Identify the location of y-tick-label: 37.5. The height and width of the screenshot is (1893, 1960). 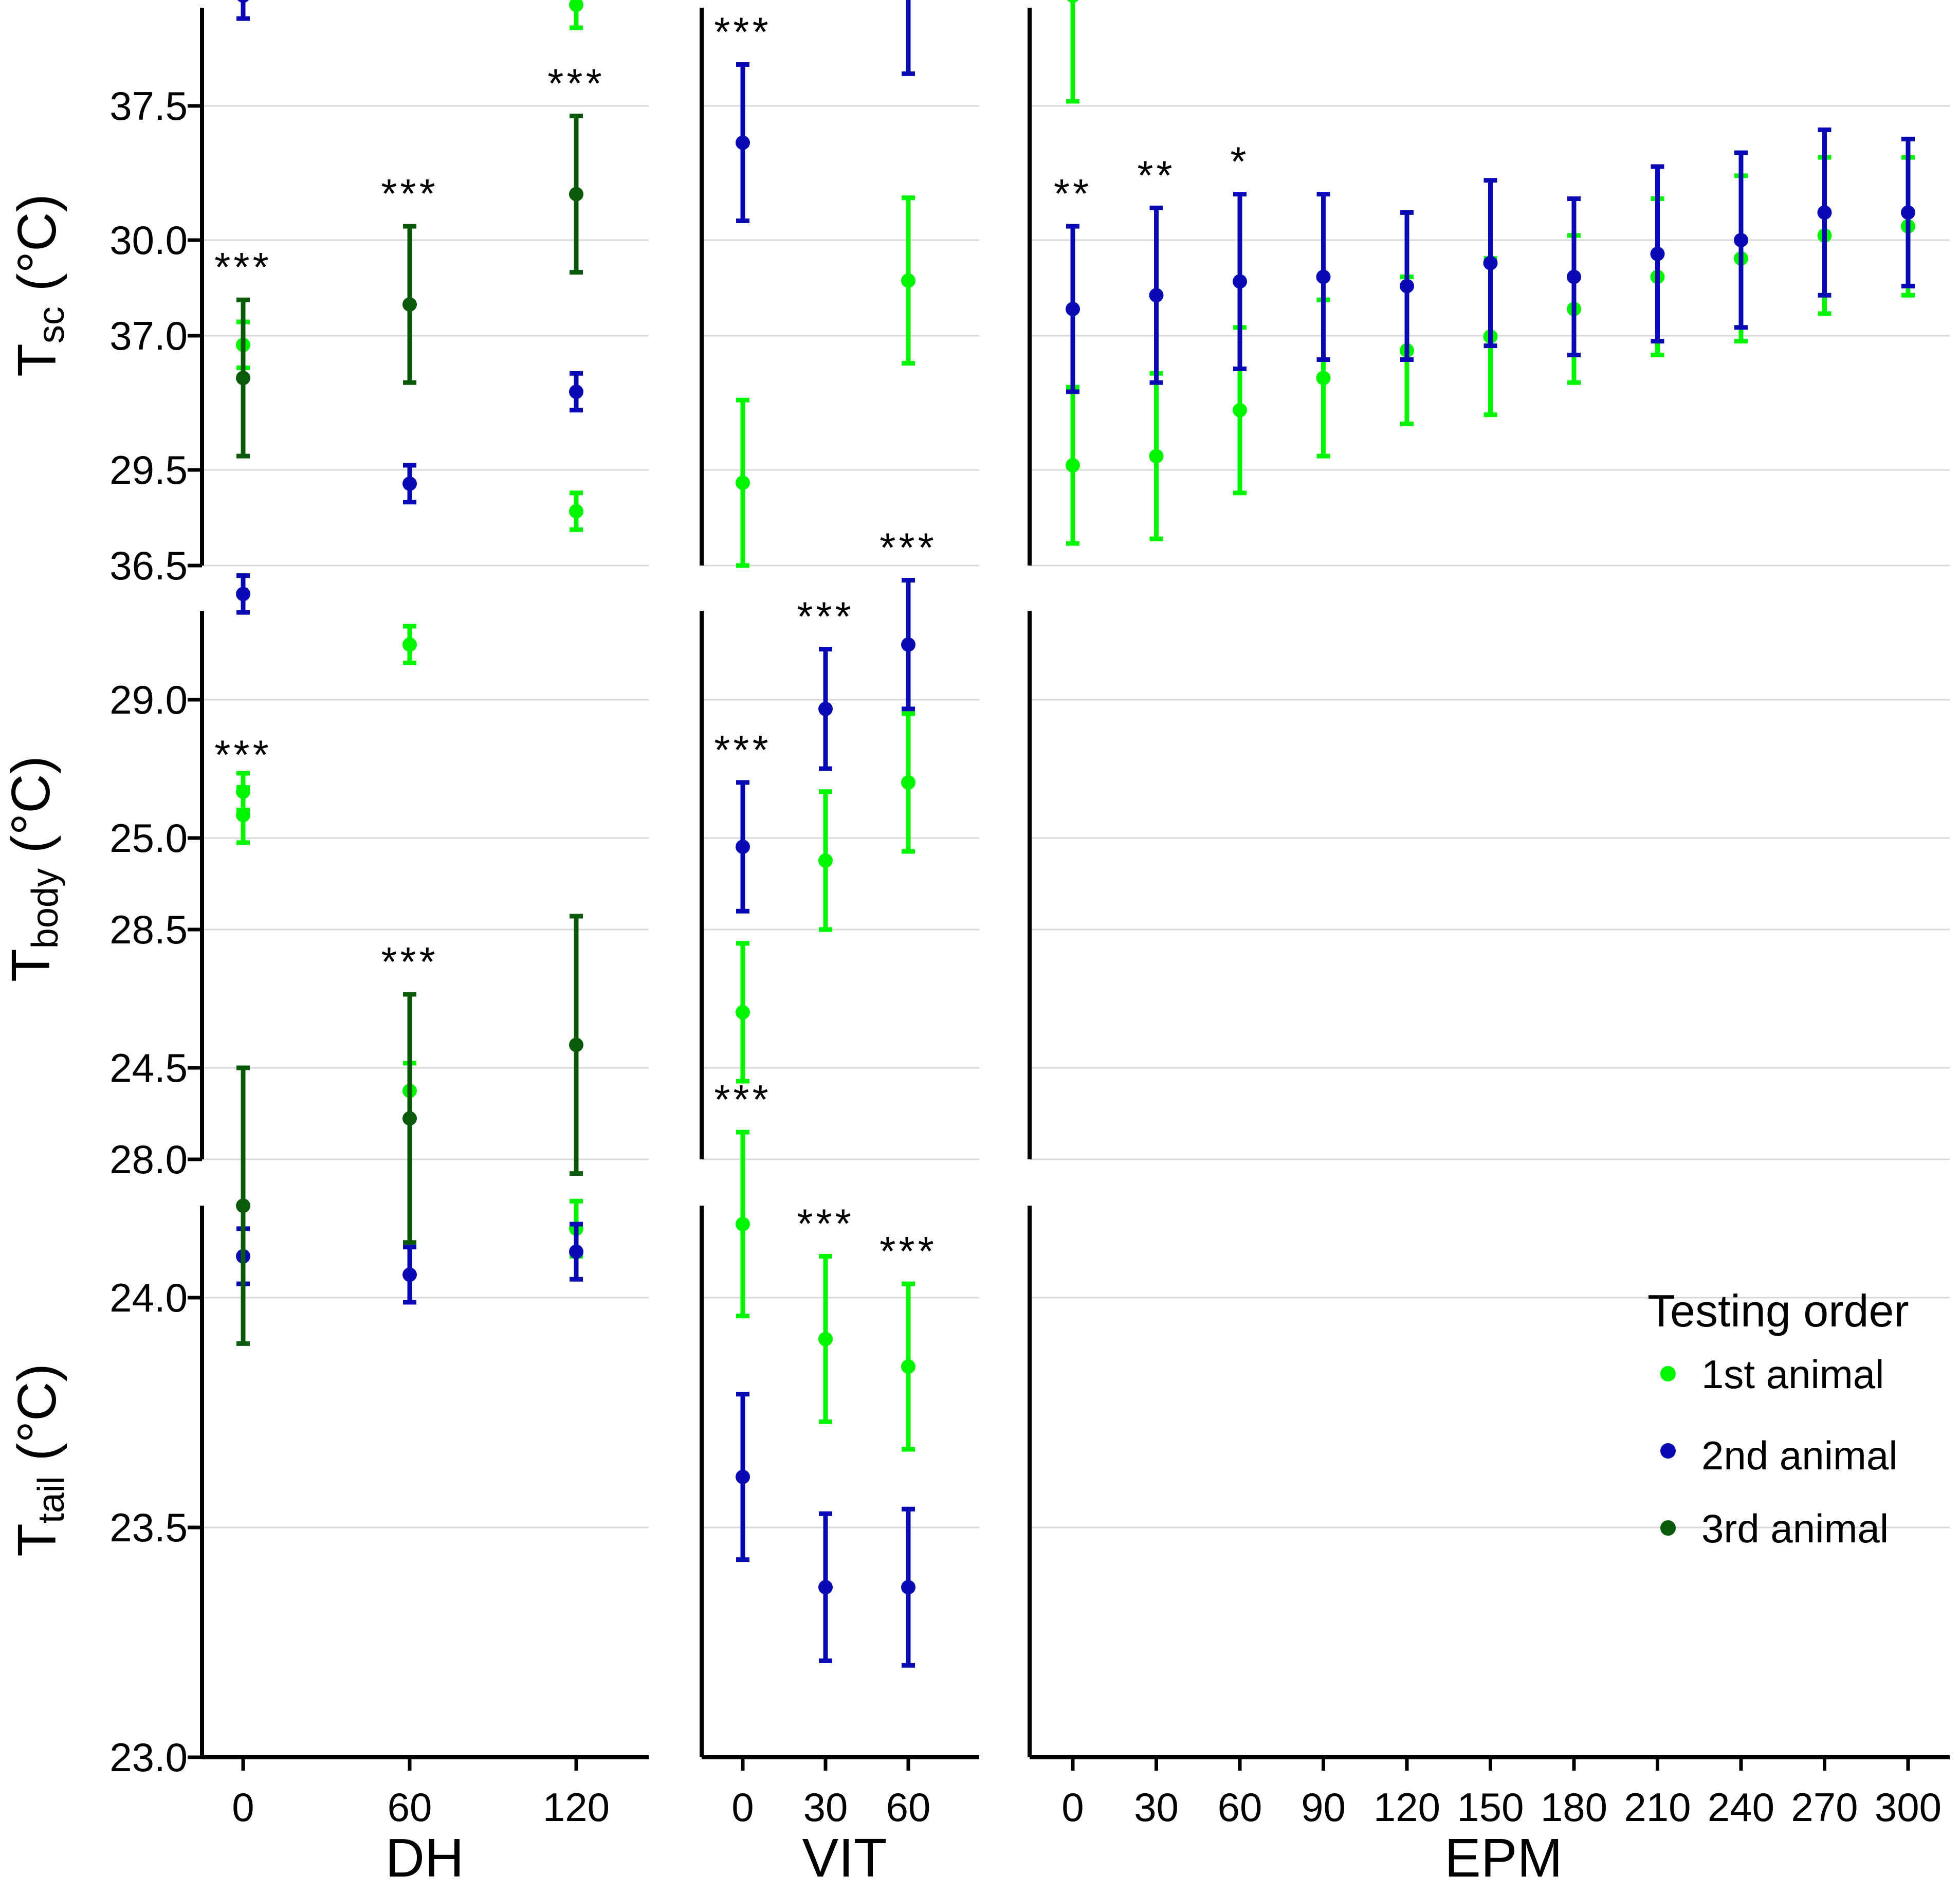
(148, 106).